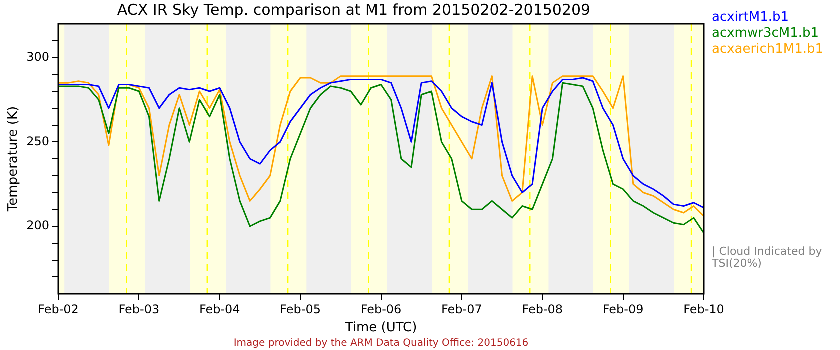  What do you see at coordinates (704, 309) in the screenshot?
I see `x-tick-label: Feb-10` at bounding box center [704, 309].